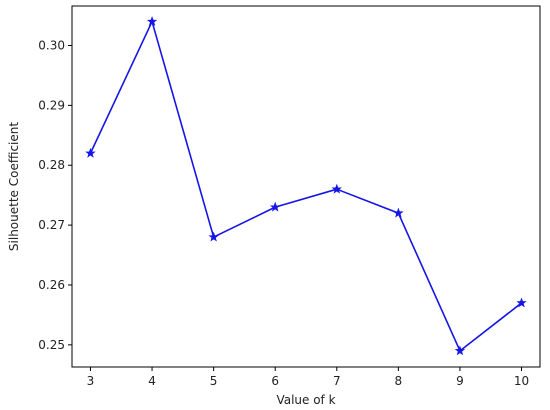 Image resolution: width=550 pixels, height=410 pixels. I want to click on x-tick-label: 7, so click(337, 381).